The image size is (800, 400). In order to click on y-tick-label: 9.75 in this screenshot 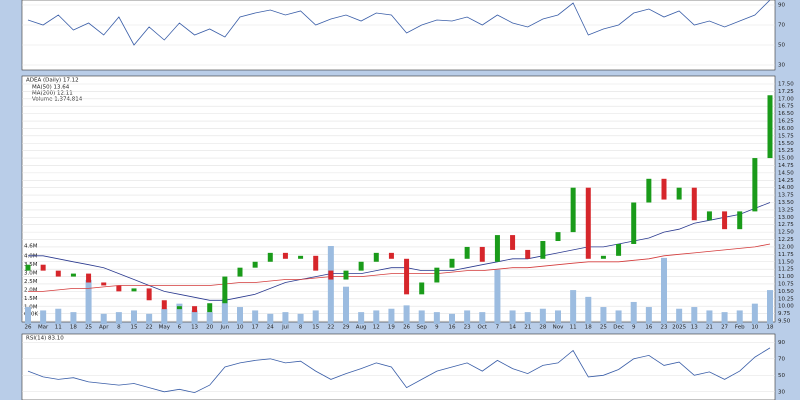, I will do `click(784, 314)`.